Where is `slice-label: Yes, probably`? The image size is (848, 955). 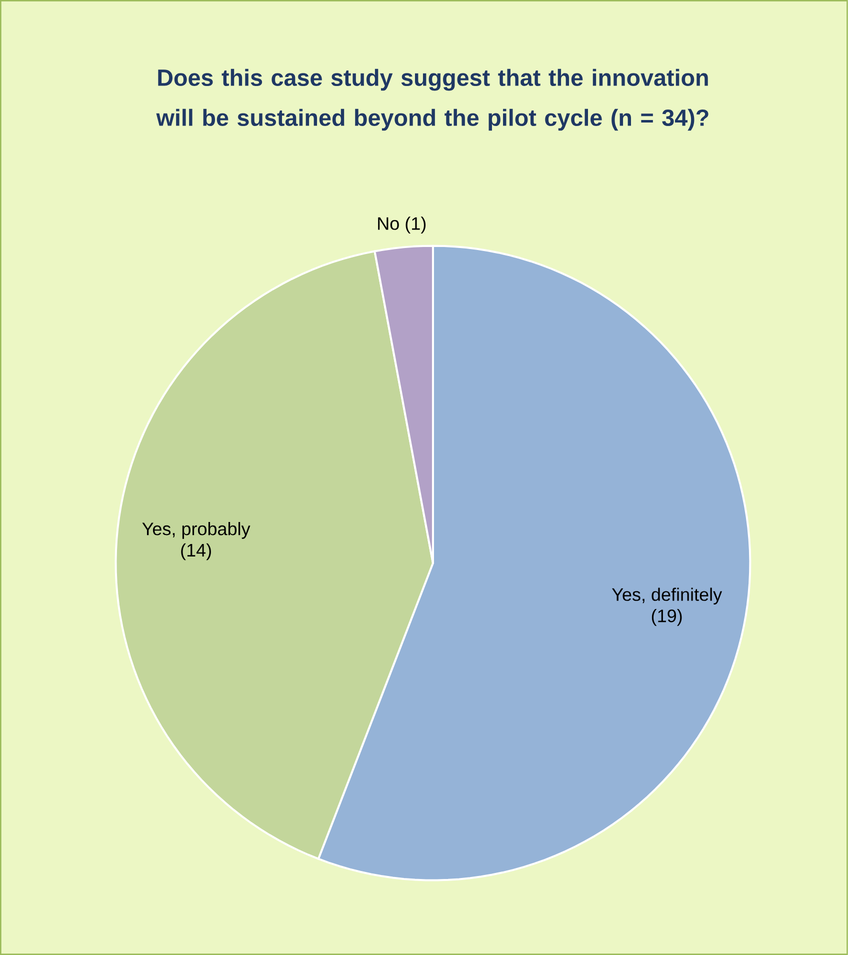 slice-label: Yes, probably is located at coordinates (196, 530).